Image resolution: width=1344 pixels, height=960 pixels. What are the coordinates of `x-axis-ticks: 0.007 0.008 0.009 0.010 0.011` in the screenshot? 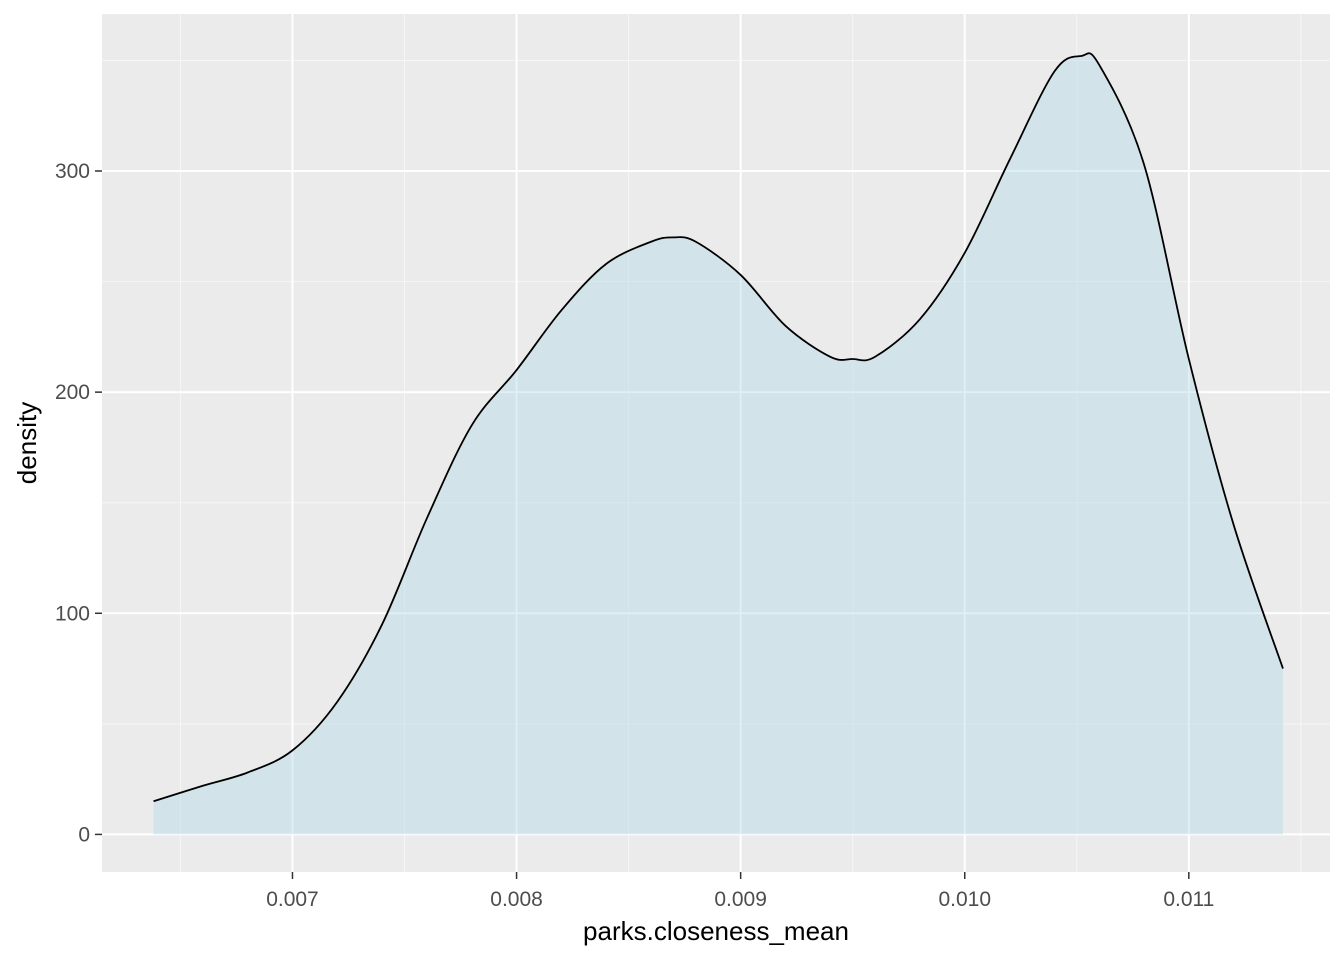 It's located at (740, 891).